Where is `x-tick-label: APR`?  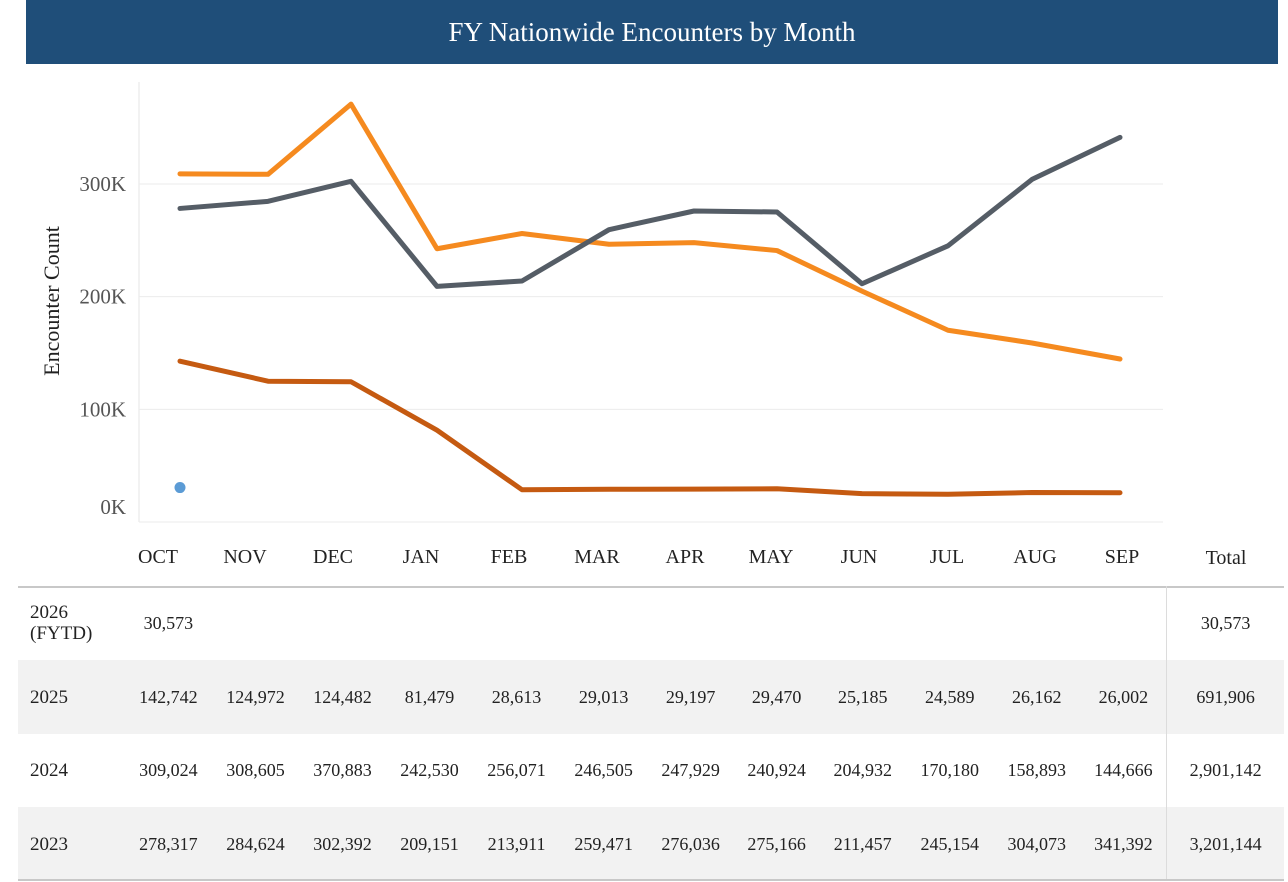
x-tick-label: APR is located at coordinates (686, 557).